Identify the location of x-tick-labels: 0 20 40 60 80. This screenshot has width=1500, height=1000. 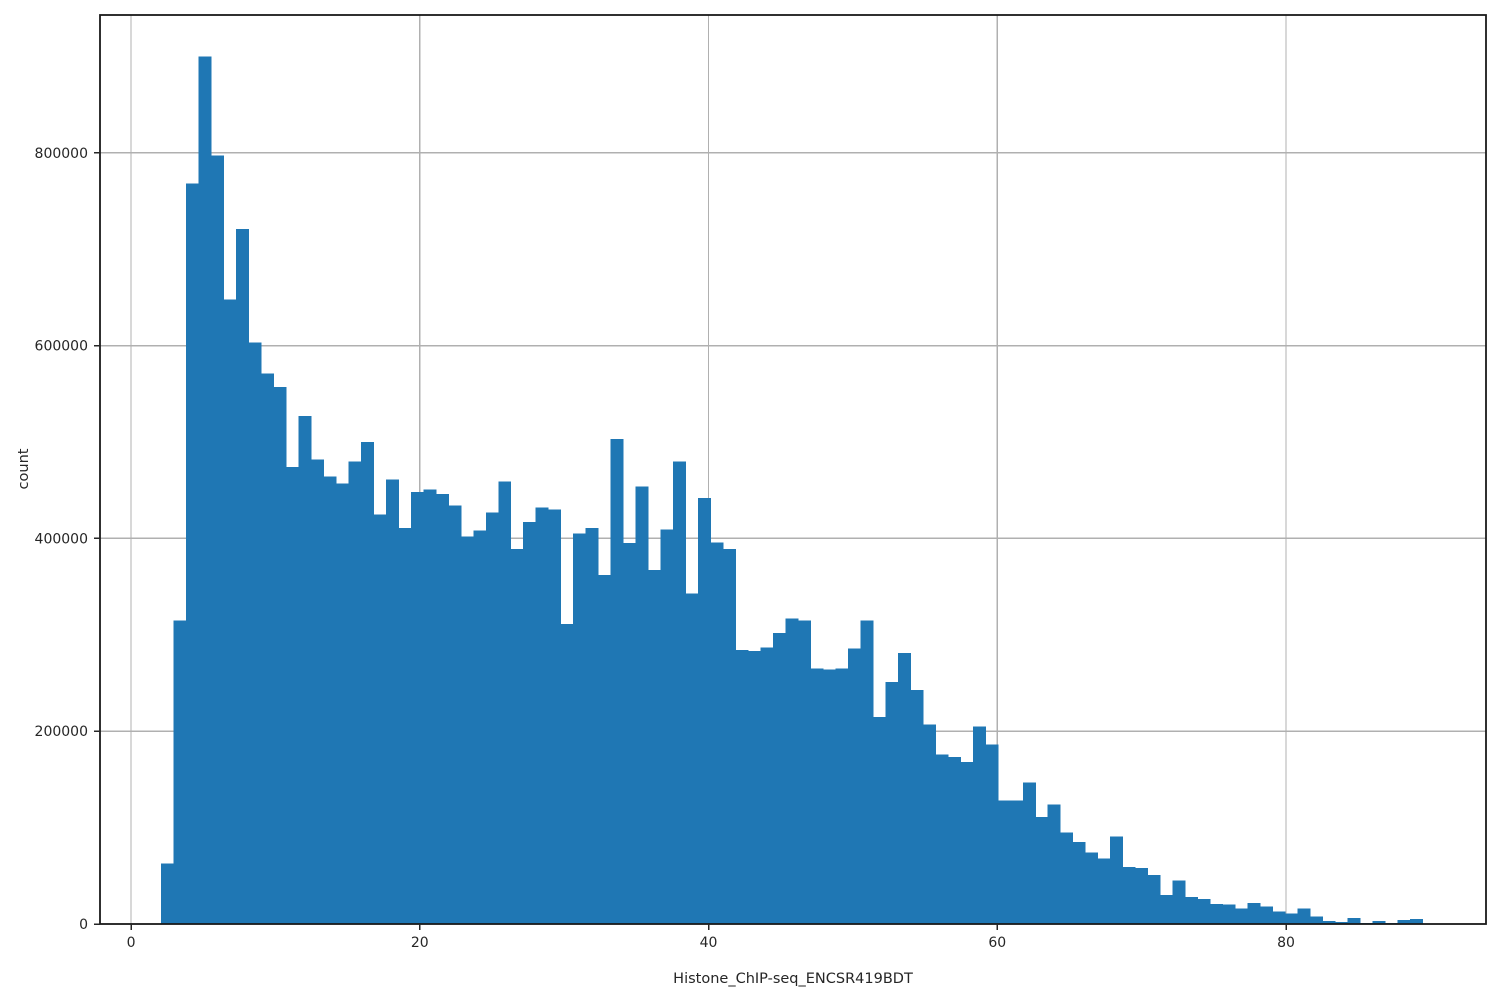
(711, 943).